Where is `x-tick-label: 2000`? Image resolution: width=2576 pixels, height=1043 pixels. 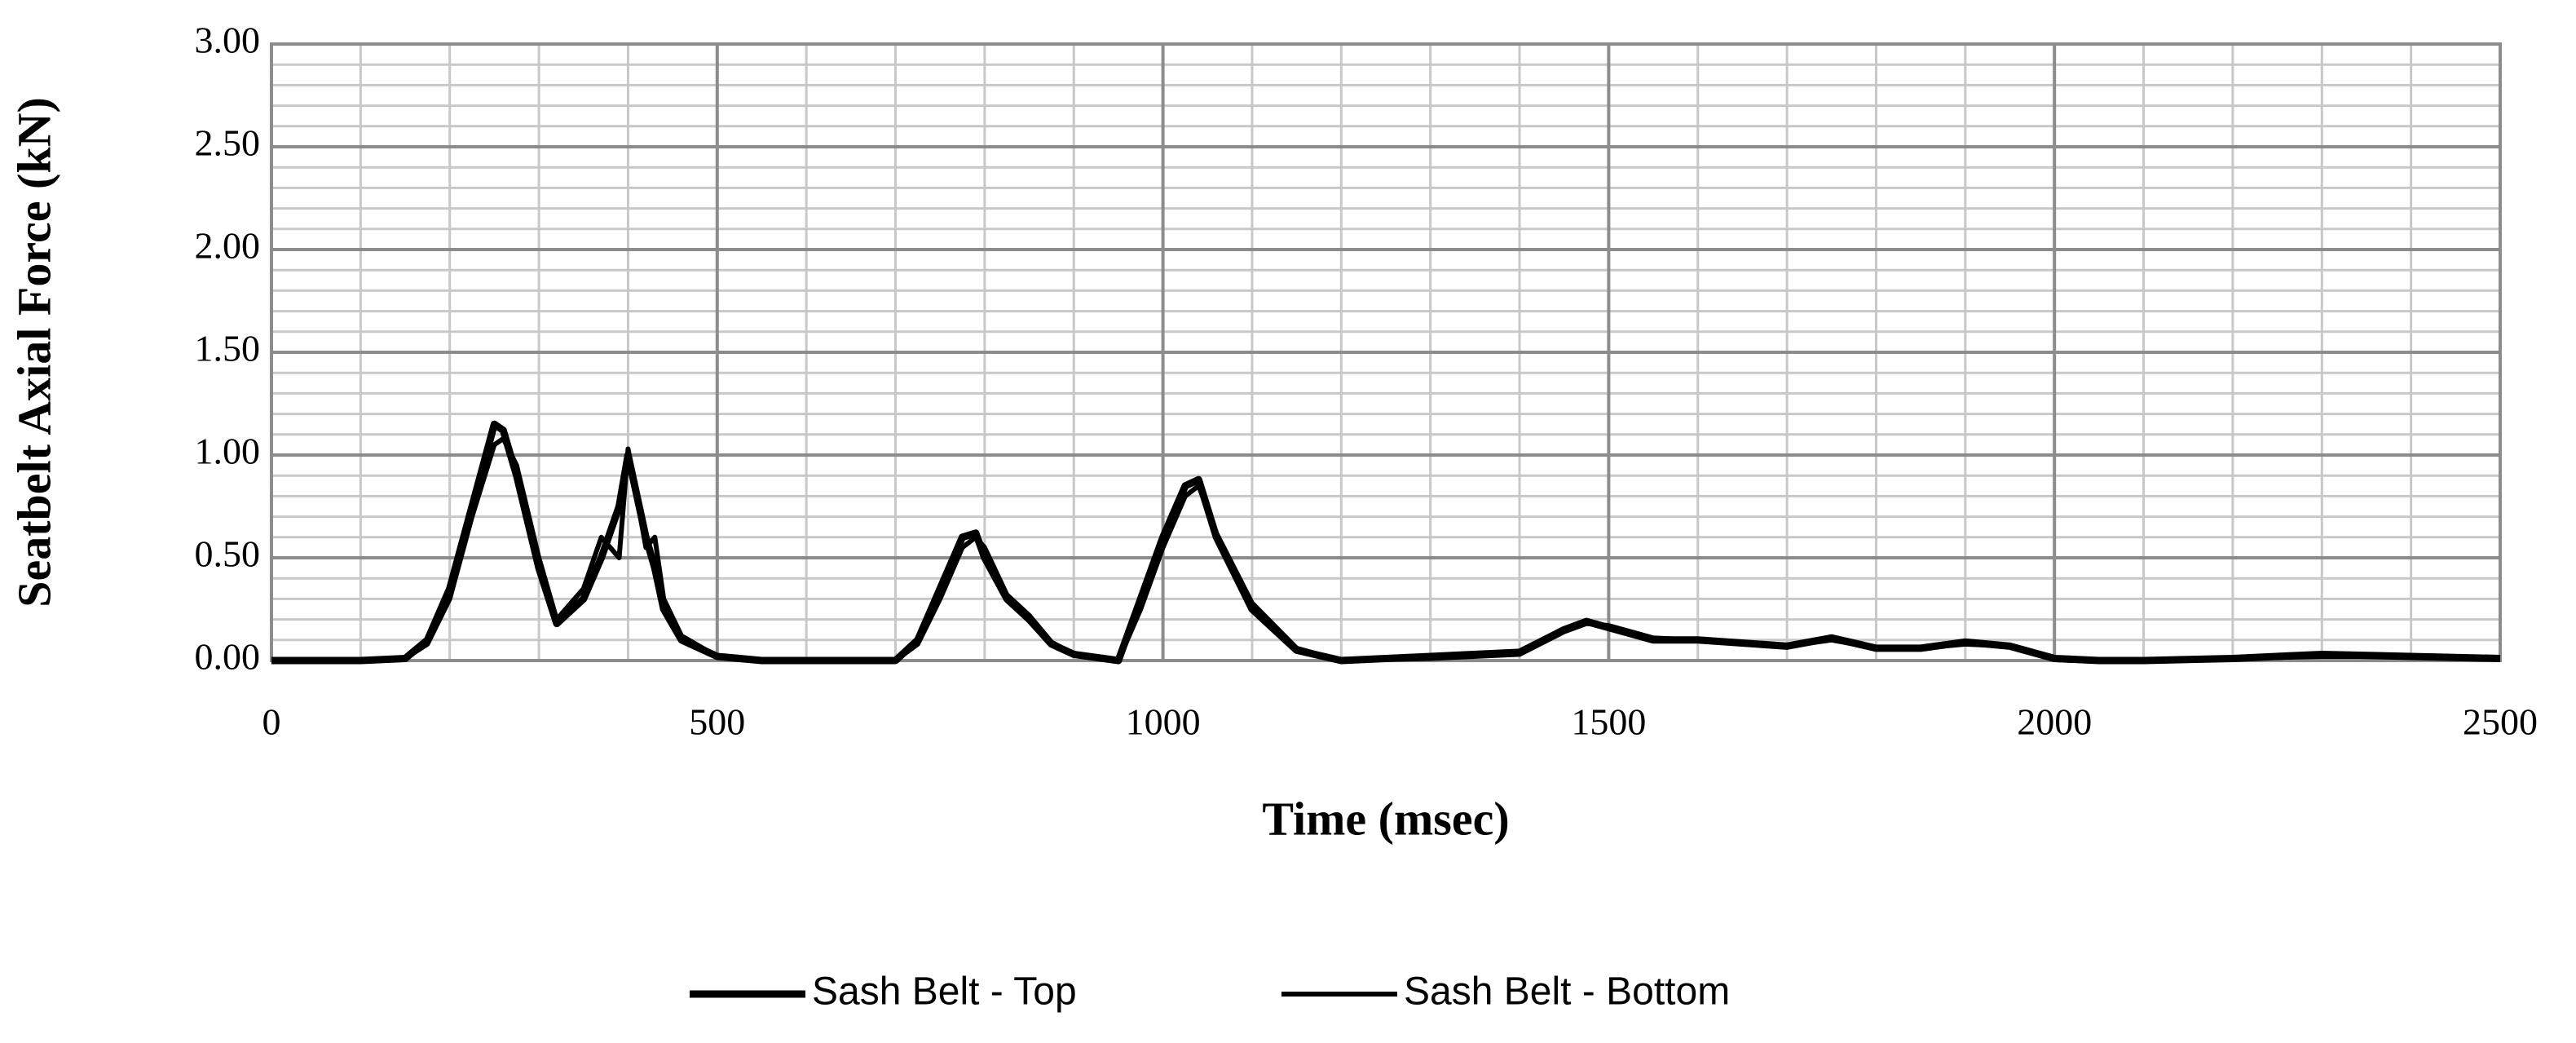 x-tick-label: 2000 is located at coordinates (2054, 722).